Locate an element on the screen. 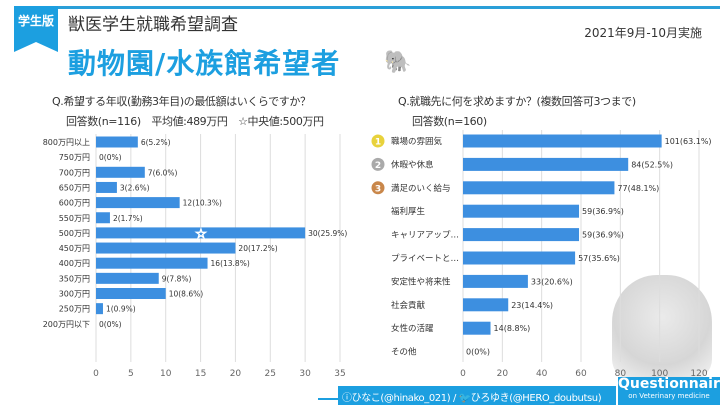  survey-date: 2021年9月-10月実施 is located at coordinates (643, 33).